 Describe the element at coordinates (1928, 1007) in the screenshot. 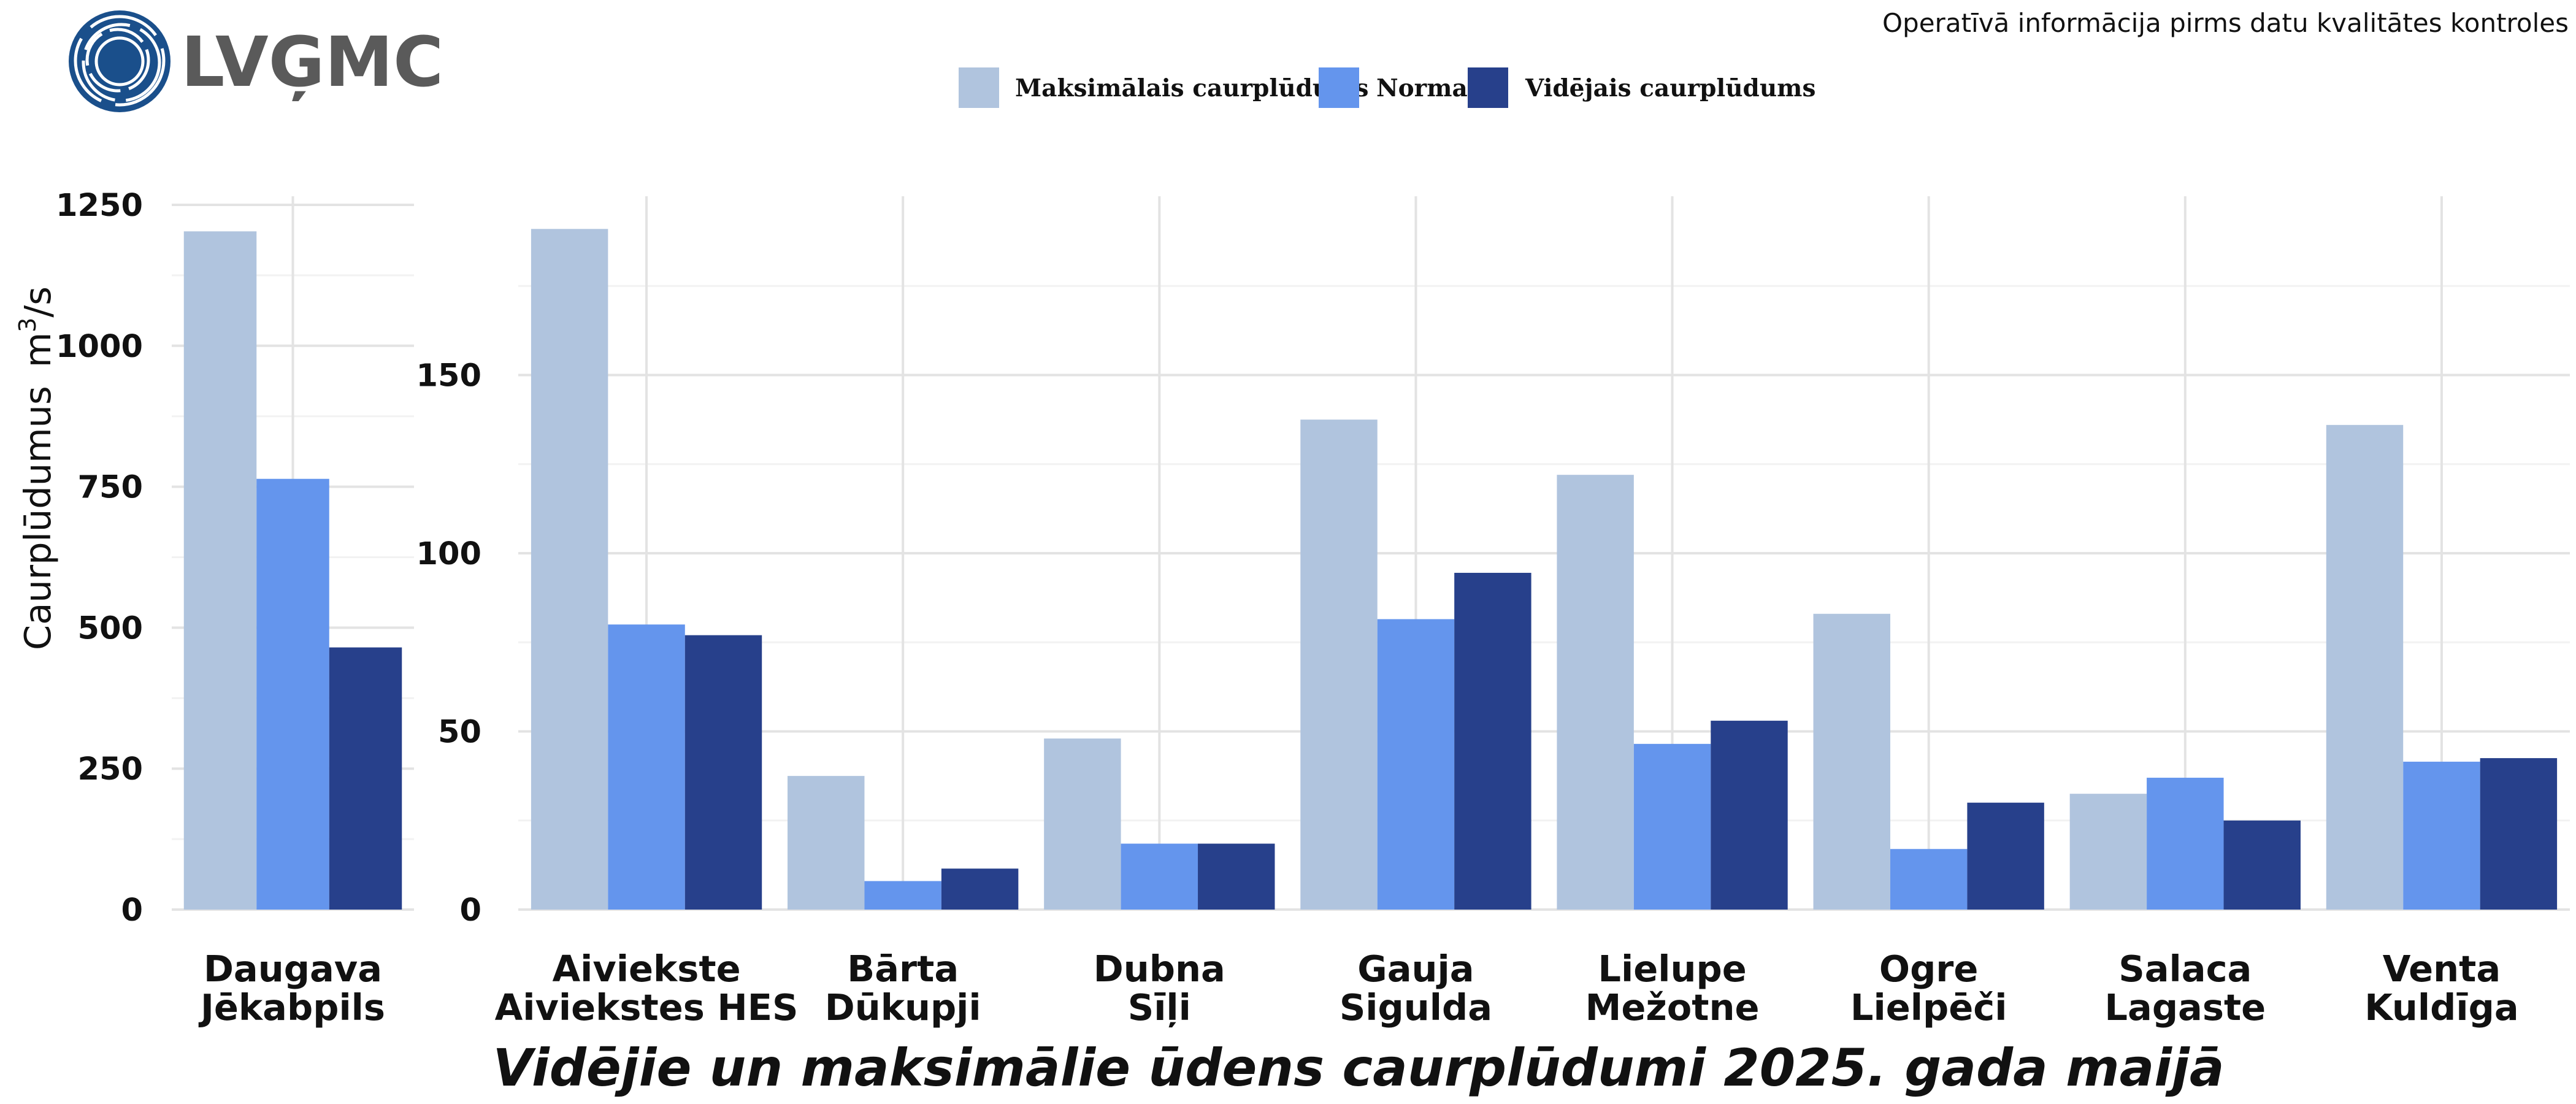

I see `x-category-label: Lielpēči` at that location.